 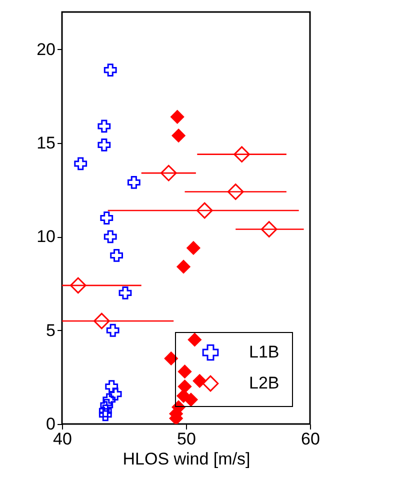 What do you see at coordinates (186, 459) in the screenshot?
I see `x-axis-title: HLOS wind [m/s]` at bounding box center [186, 459].